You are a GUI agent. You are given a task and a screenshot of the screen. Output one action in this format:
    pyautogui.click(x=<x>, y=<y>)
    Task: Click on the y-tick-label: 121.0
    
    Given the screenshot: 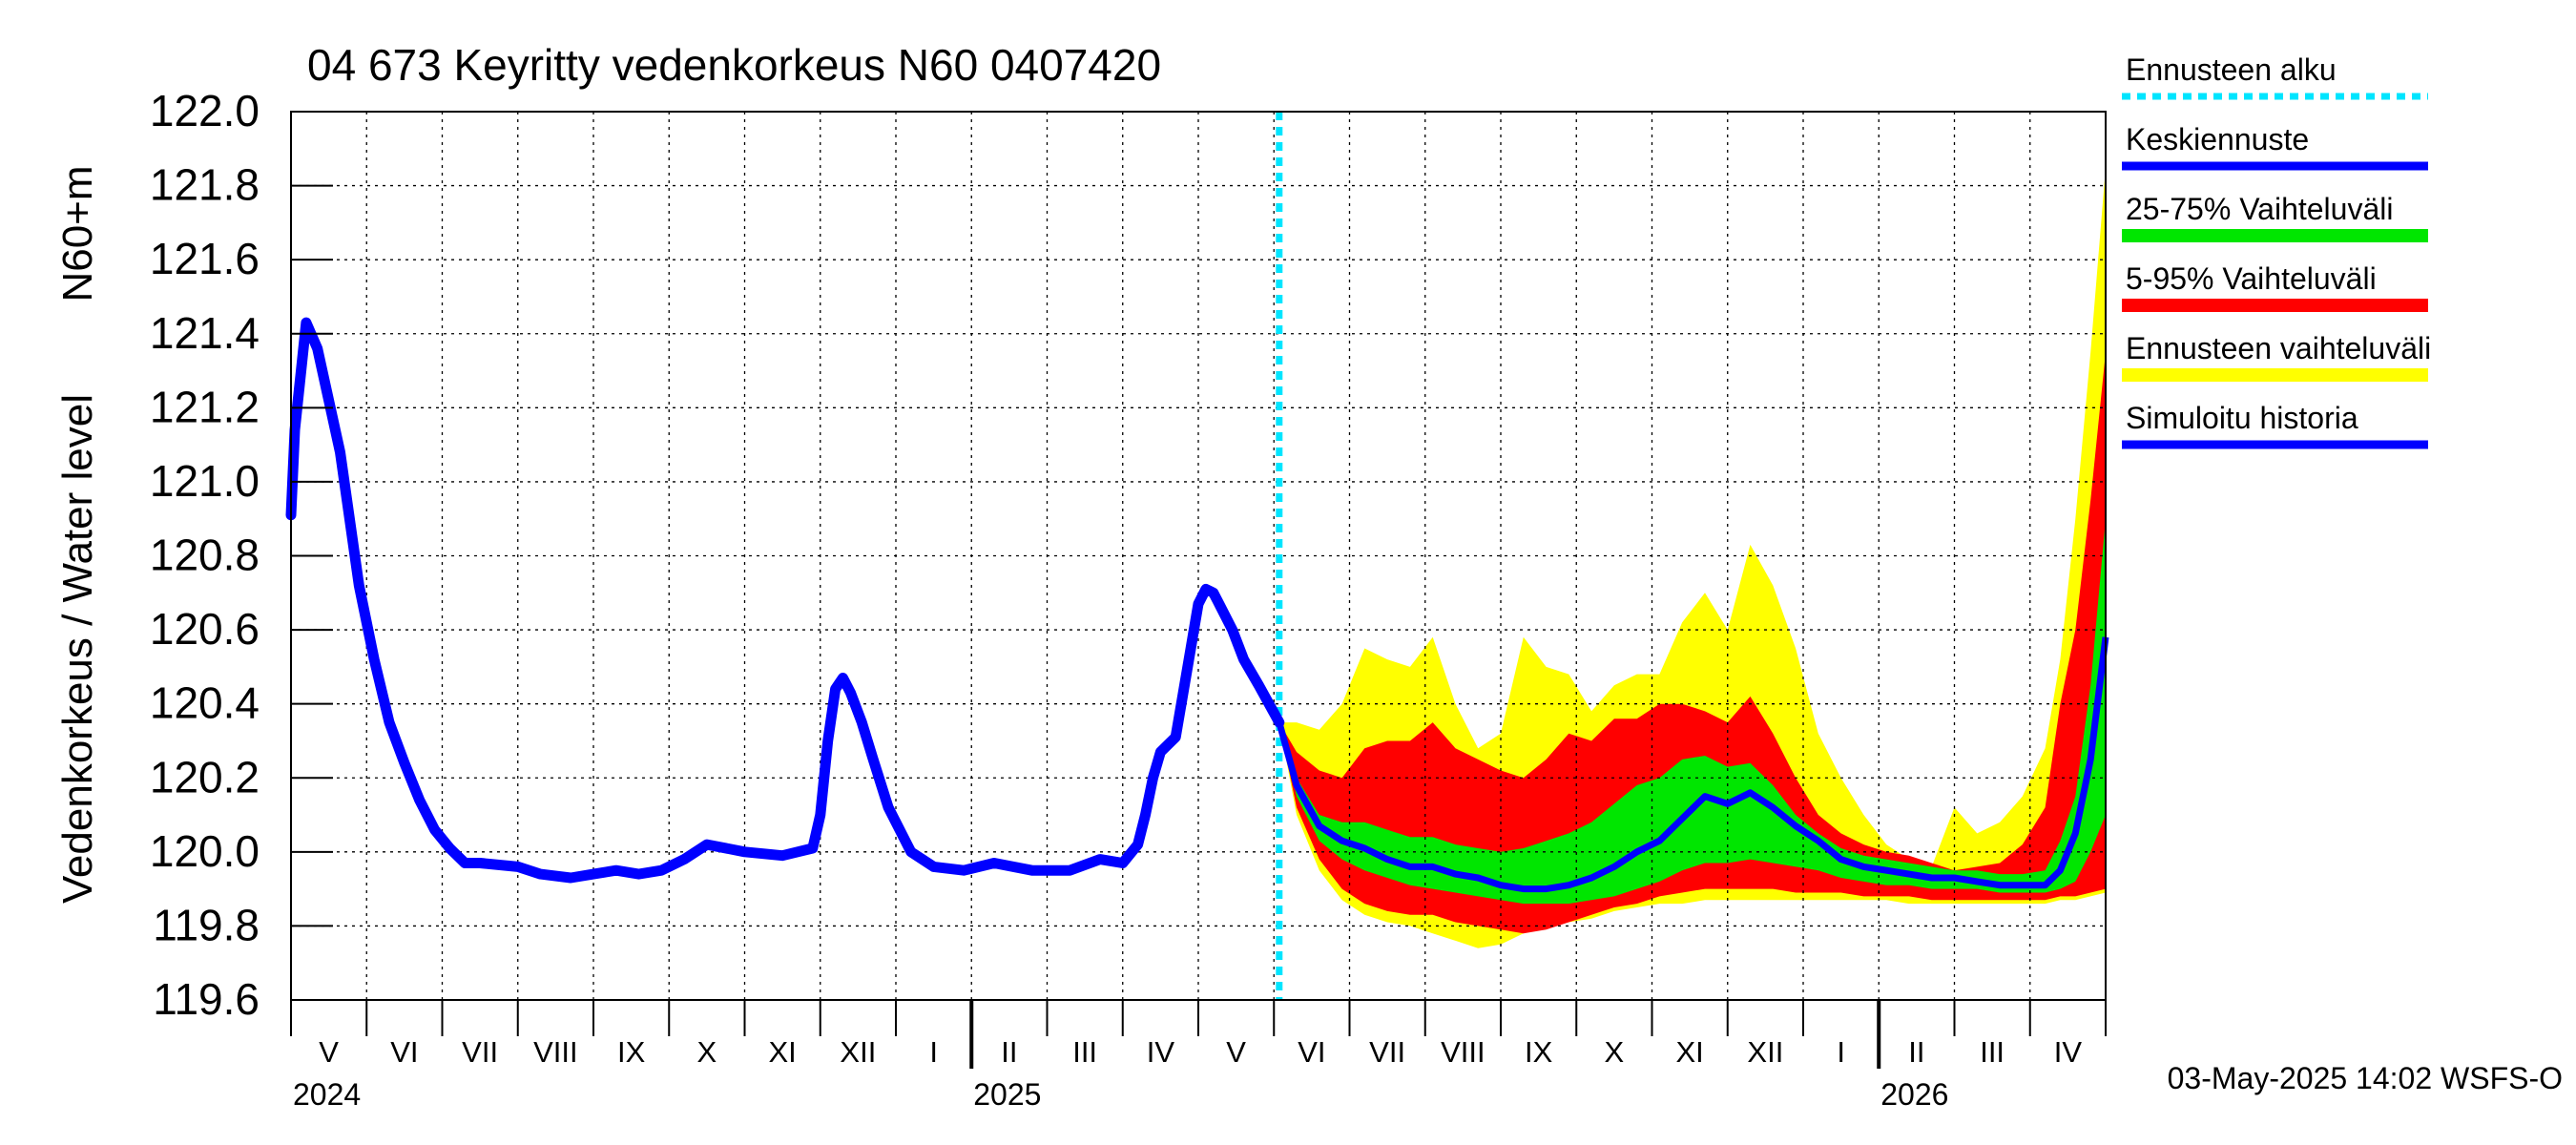 What is the action you would take?
    pyautogui.click(x=205, y=481)
    